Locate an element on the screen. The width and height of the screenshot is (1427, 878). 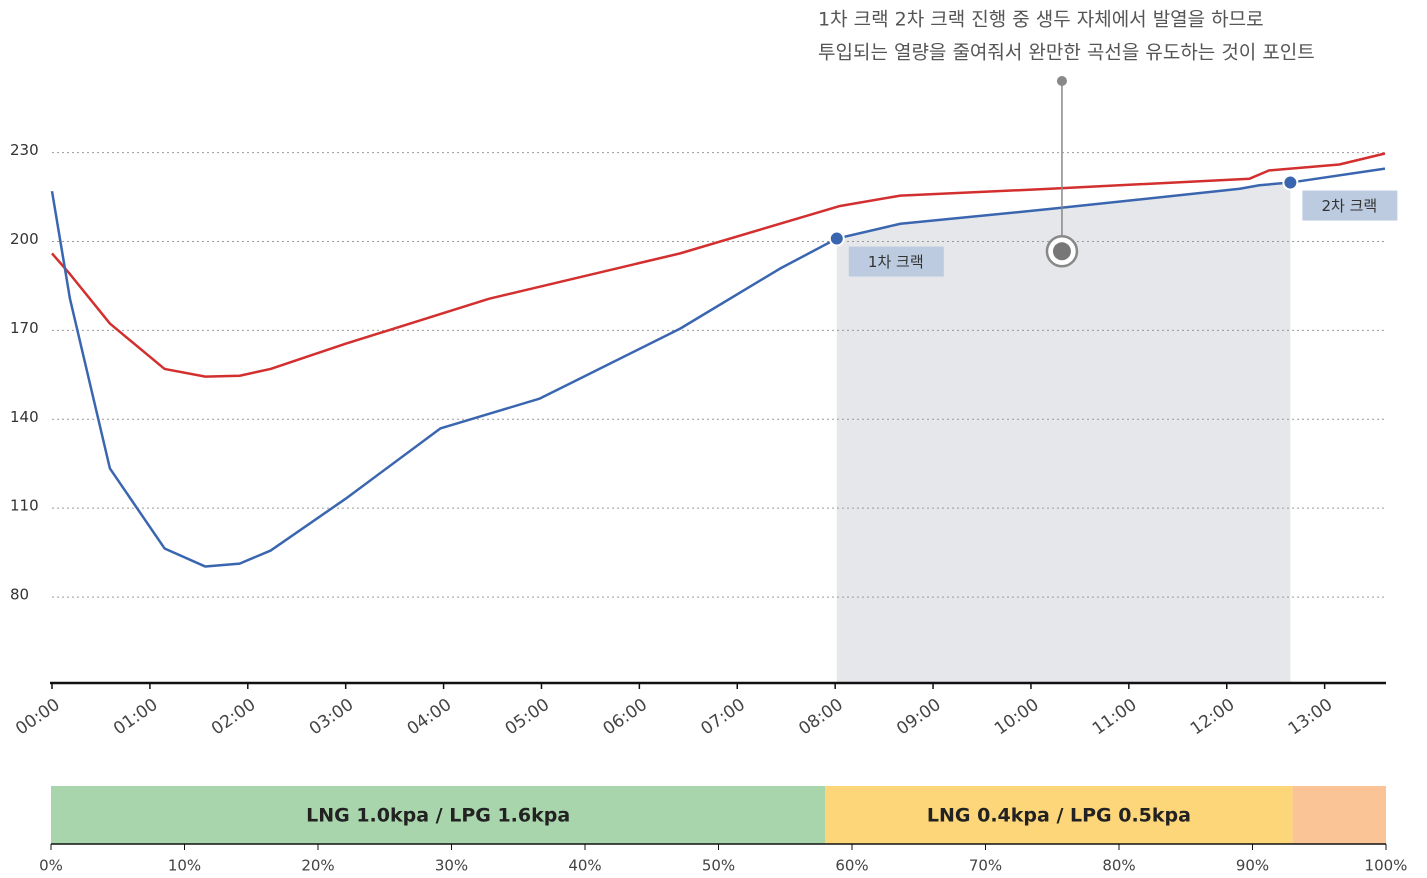
y-tick-label: 170 is located at coordinates (24, 328).